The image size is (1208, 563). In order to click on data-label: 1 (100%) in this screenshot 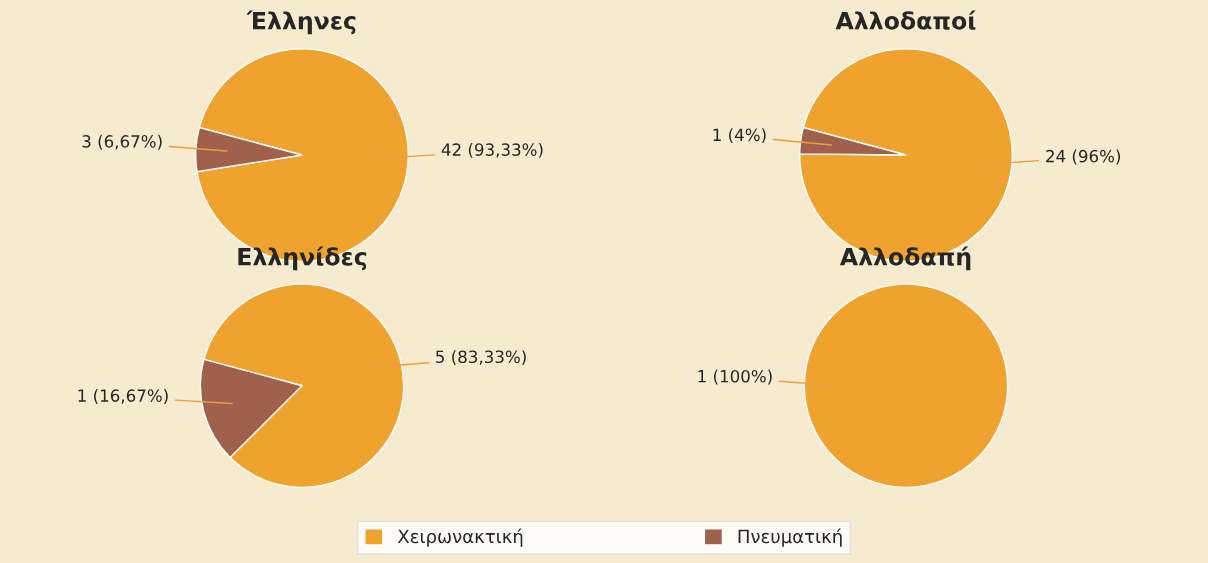, I will do `click(735, 377)`.